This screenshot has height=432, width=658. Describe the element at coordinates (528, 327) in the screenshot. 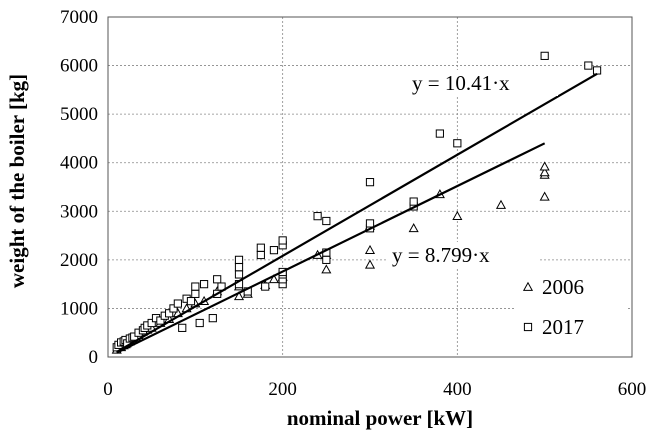

I see `legend-marker-2017` at that location.